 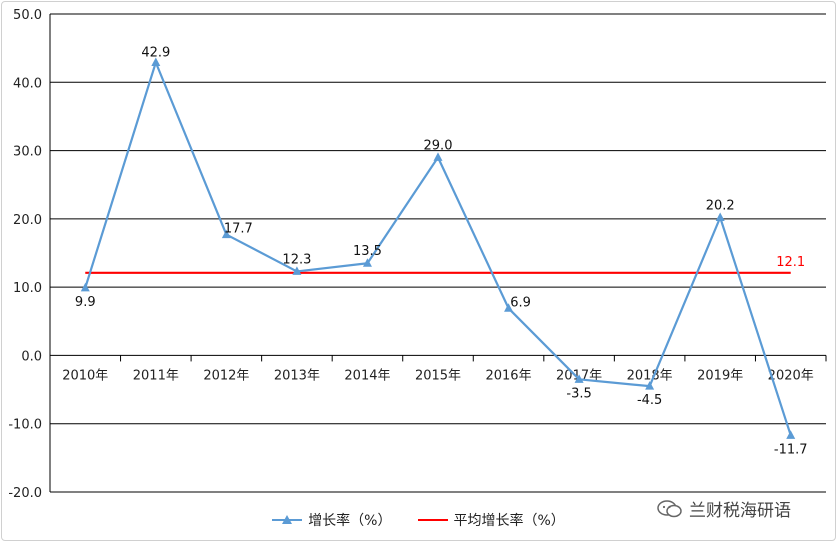 I want to click on legend-average-swatch, so click(x=432, y=520).